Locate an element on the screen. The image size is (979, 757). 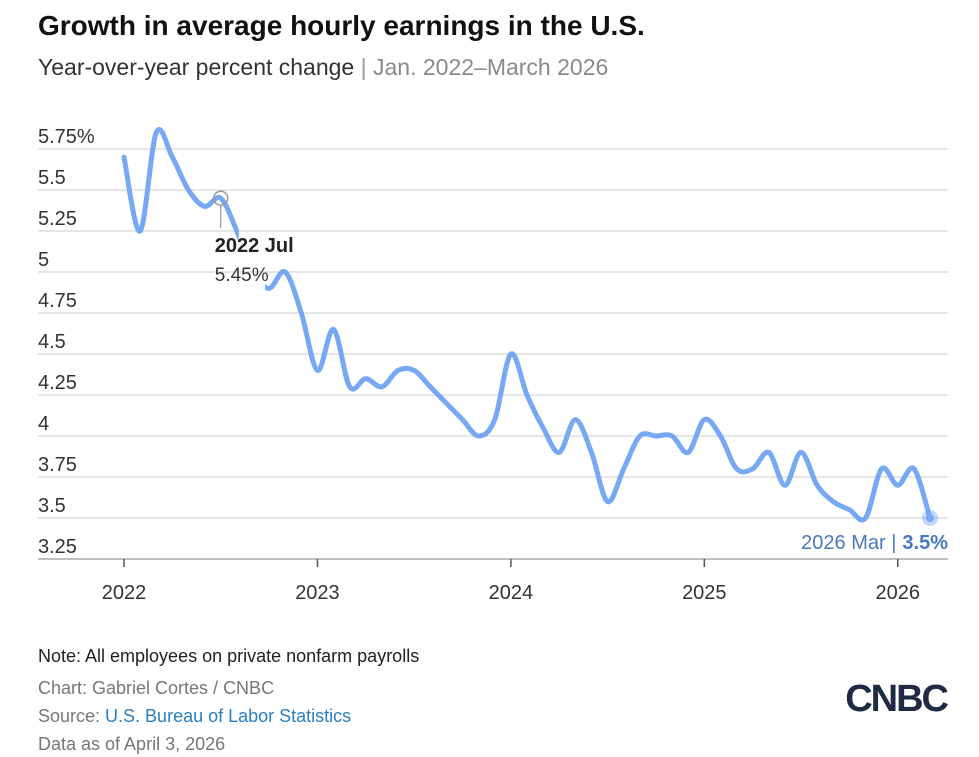
y-tick-label: 5.5 is located at coordinates (52, 178).